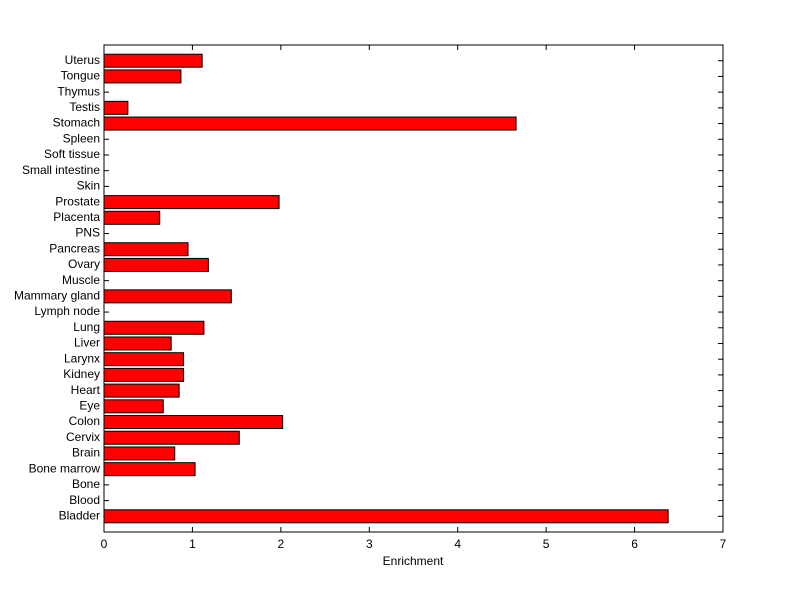 This screenshot has height=599, width=800. I want to click on y-tick-label: Small intestine, so click(61, 170).